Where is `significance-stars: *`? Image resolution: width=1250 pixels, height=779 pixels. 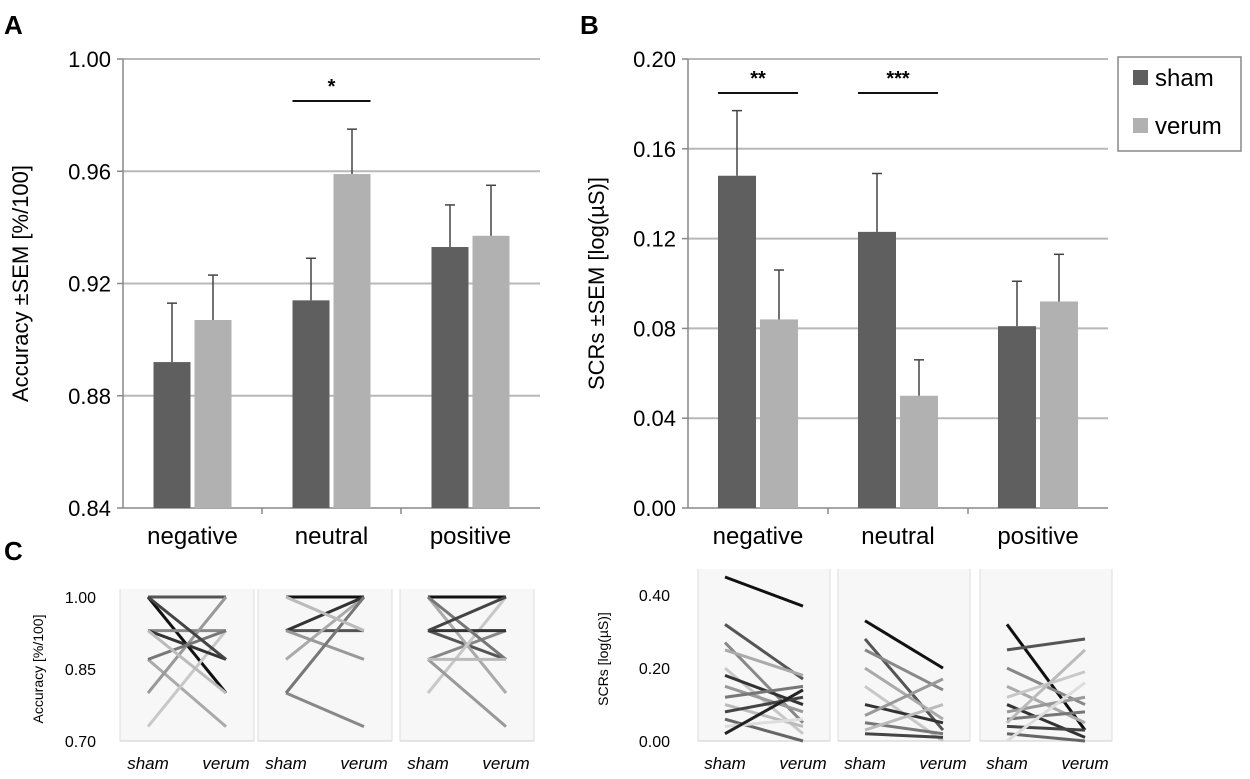
significance-stars: * is located at coordinates (332, 87).